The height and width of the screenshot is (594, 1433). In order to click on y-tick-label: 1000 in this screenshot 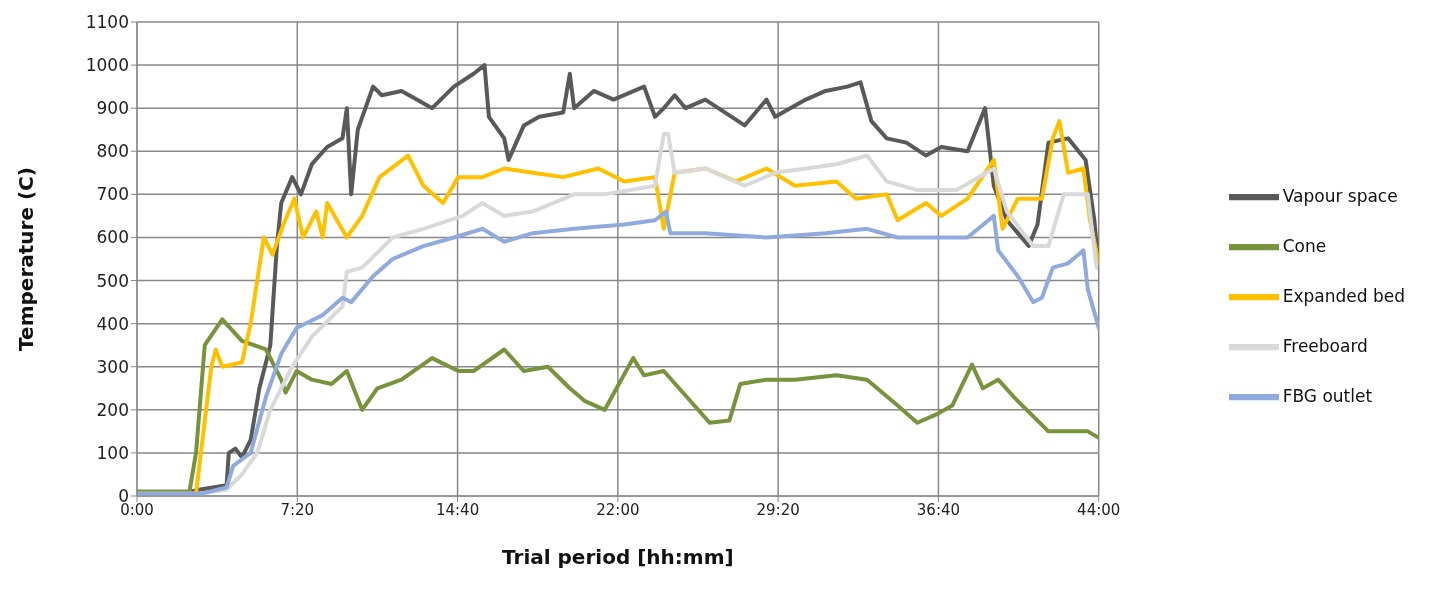, I will do `click(107, 65)`.